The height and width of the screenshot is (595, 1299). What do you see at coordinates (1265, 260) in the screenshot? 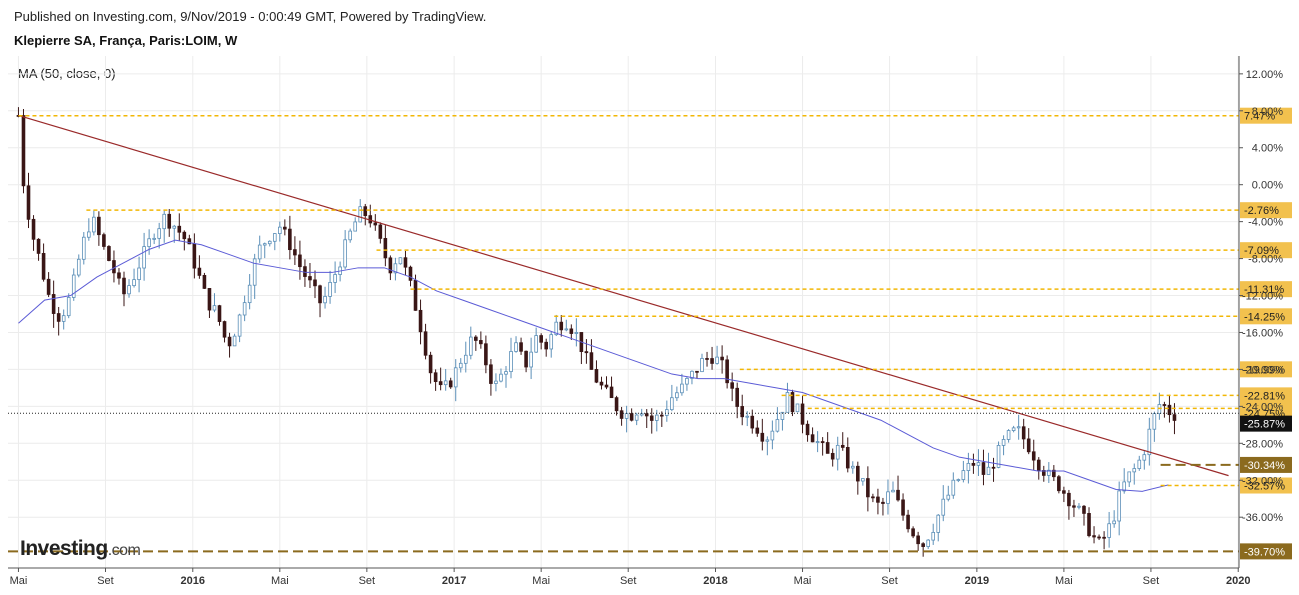
I see `y-tick-label: -8.00%` at bounding box center [1265, 260].